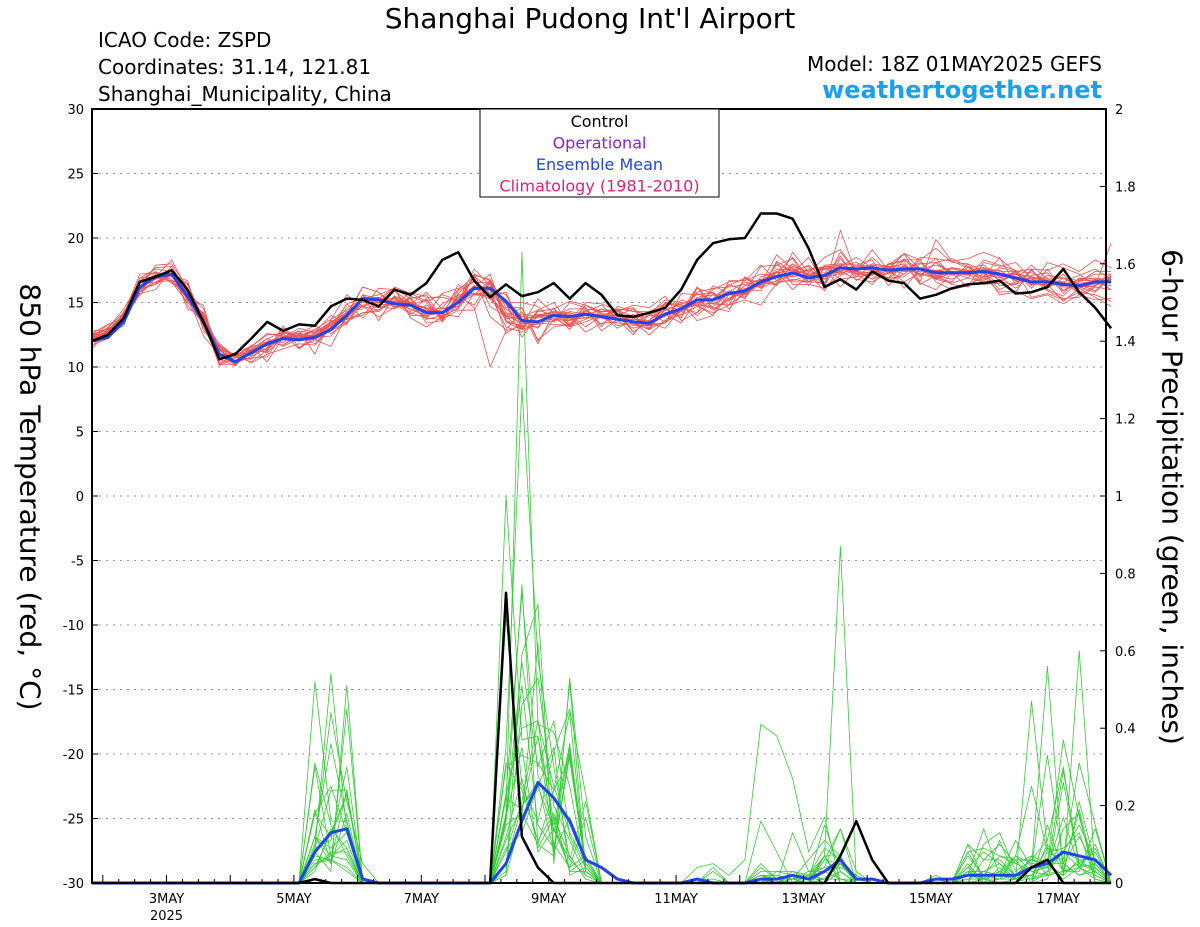  I want to click on legend-entry: Control, so click(600, 121).